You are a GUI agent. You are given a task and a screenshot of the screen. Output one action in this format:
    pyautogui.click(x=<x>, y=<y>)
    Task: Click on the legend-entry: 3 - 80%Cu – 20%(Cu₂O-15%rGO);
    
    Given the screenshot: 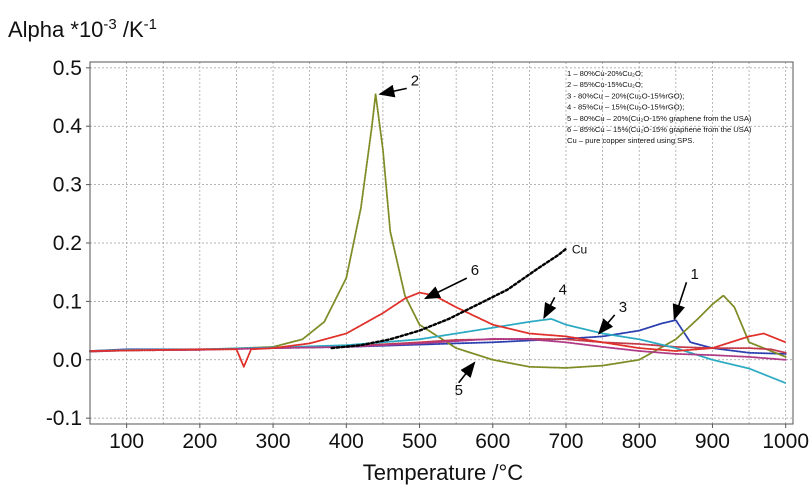 What is the action you would take?
    pyautogui.click(x=625, y=95)
    